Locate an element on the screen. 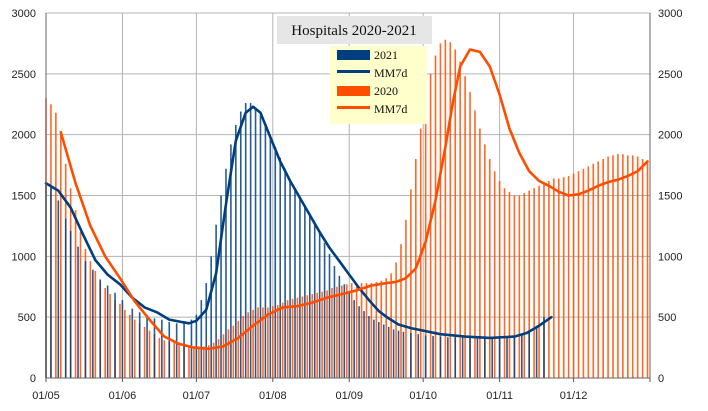 Image resolution: width=708 pixels, height=411 pixels. chart-title-group: Hospitals 2020-2021 is located at coordinates (354, 30).